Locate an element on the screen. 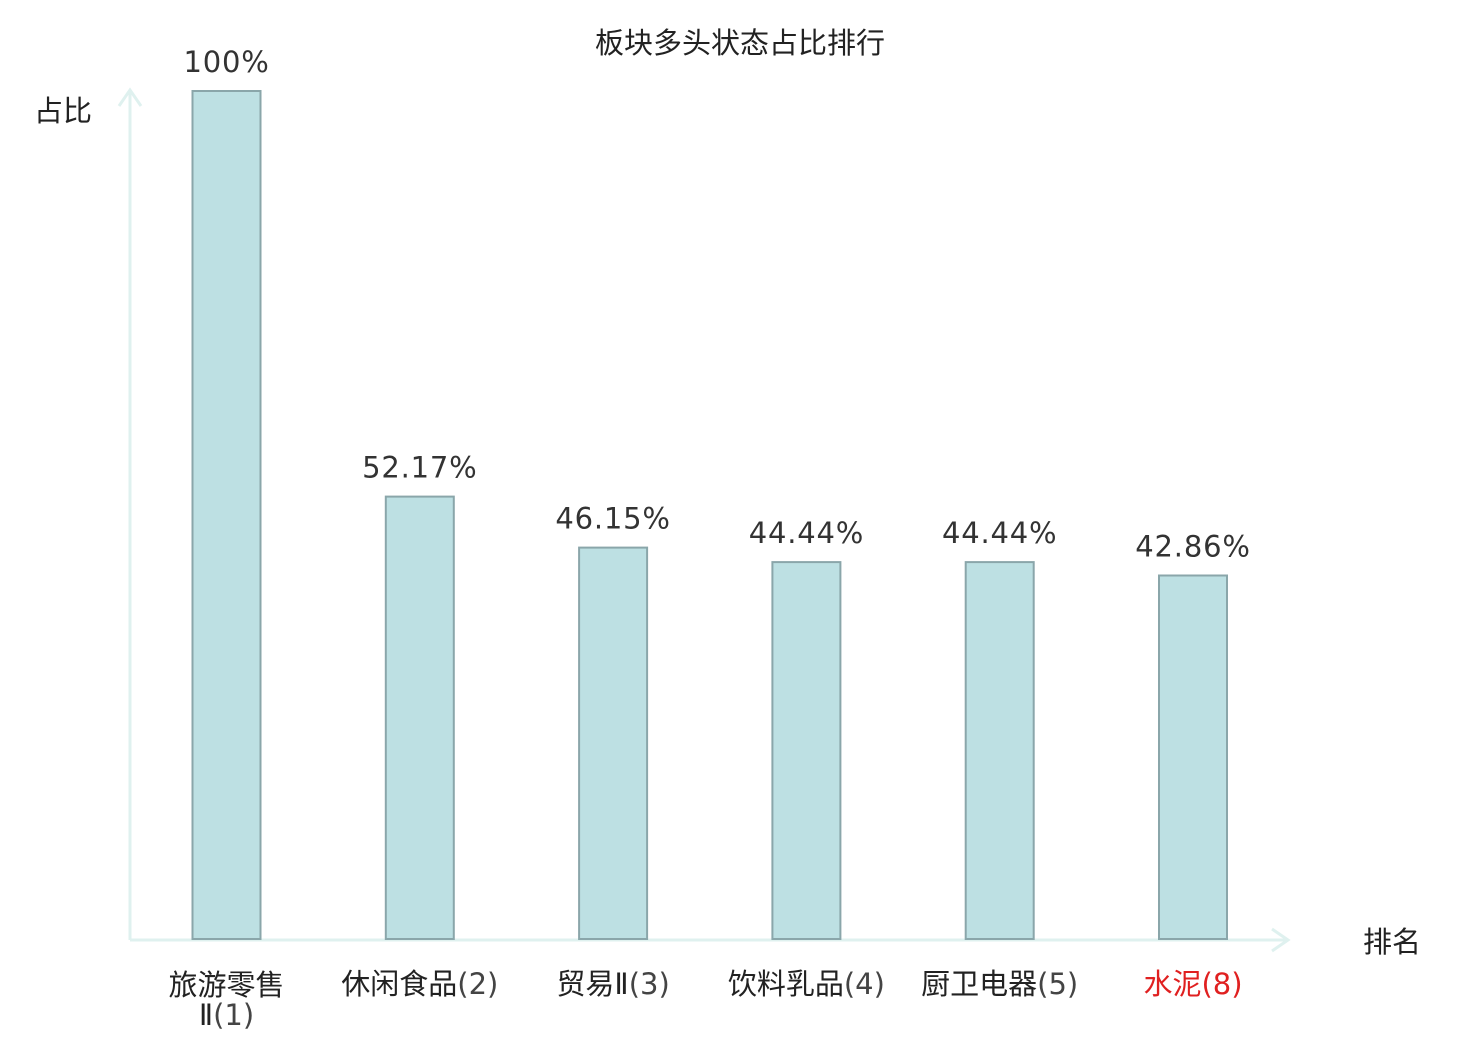  x-tick-label: 厨卫电器(5) is located at coordinates (999, 984).